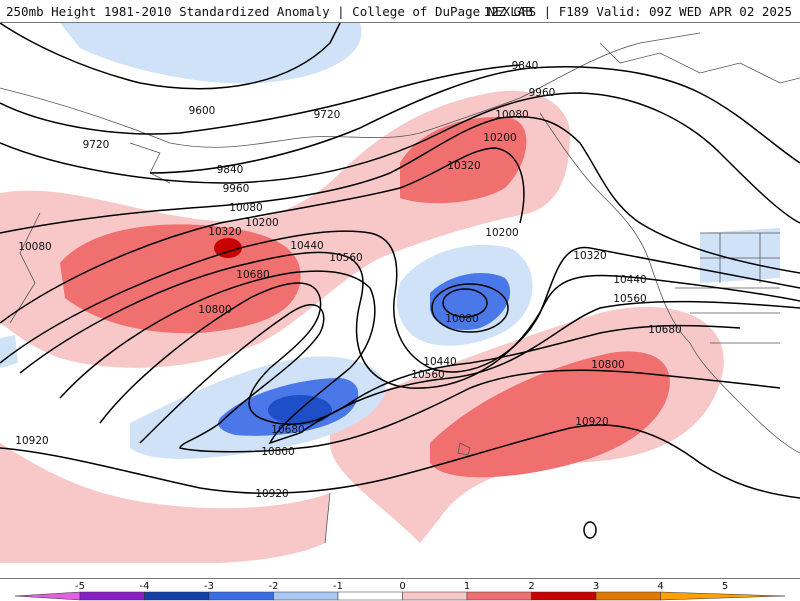 The image size is (800, 601). I want to click on contour-label: 9600, so click(202, 111).